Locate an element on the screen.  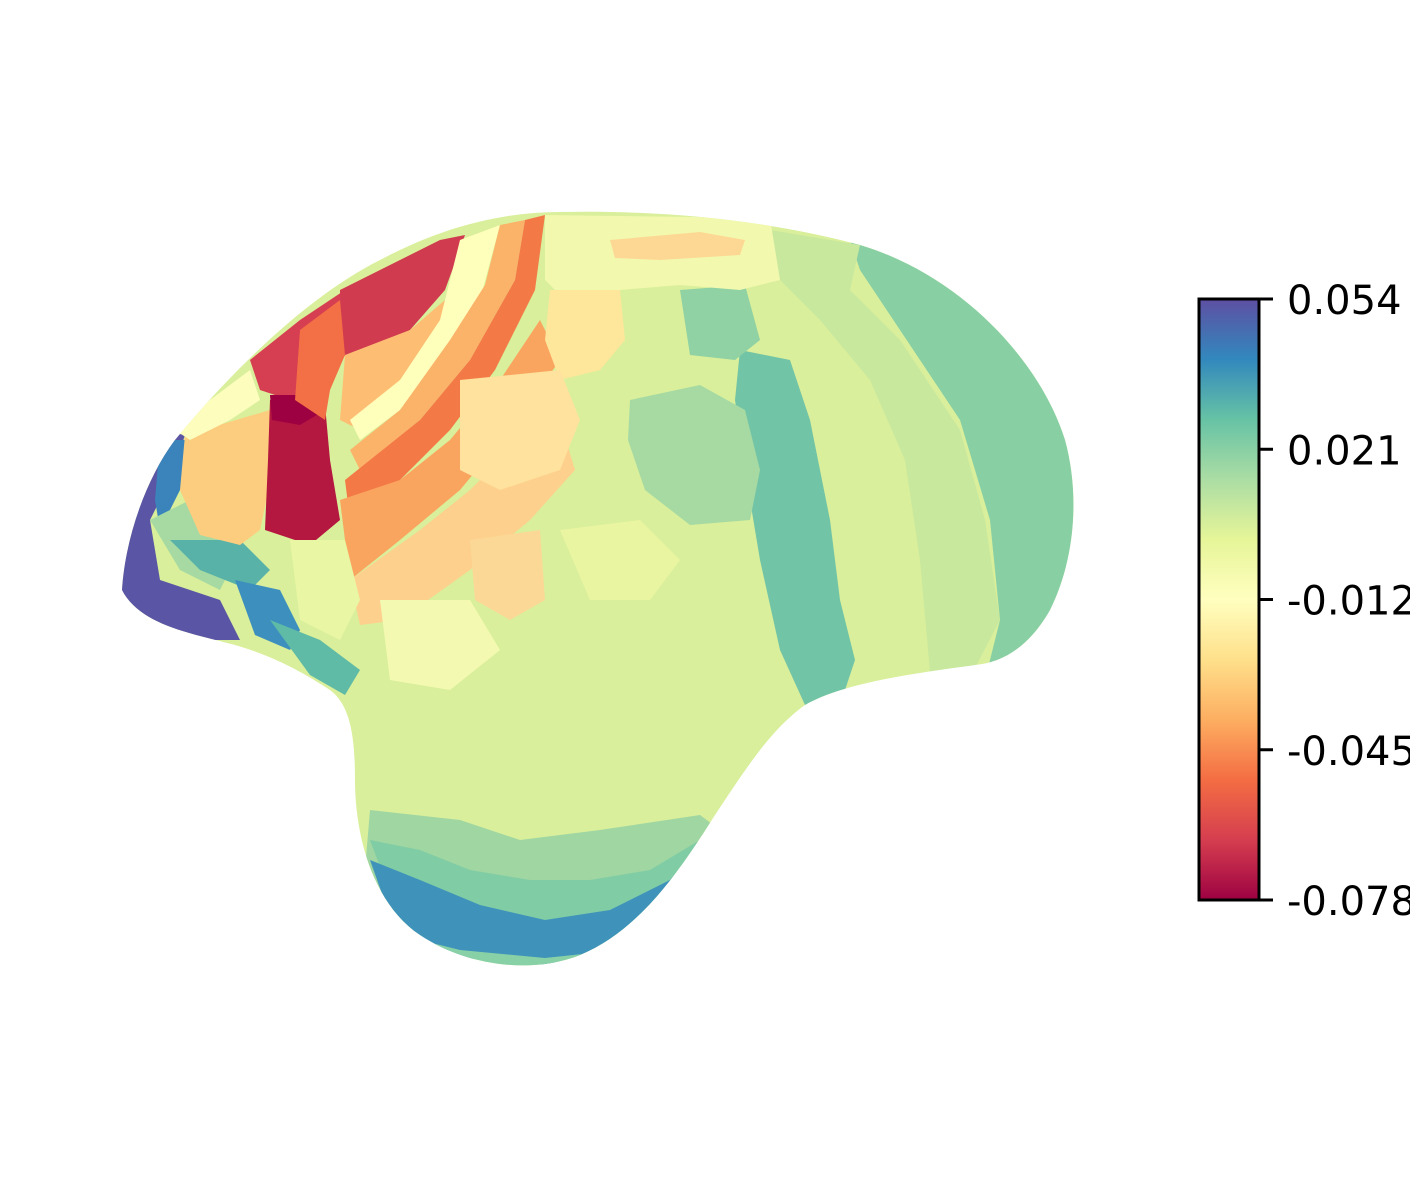
region-frontal-light-green is located at coordinates (325, 590).